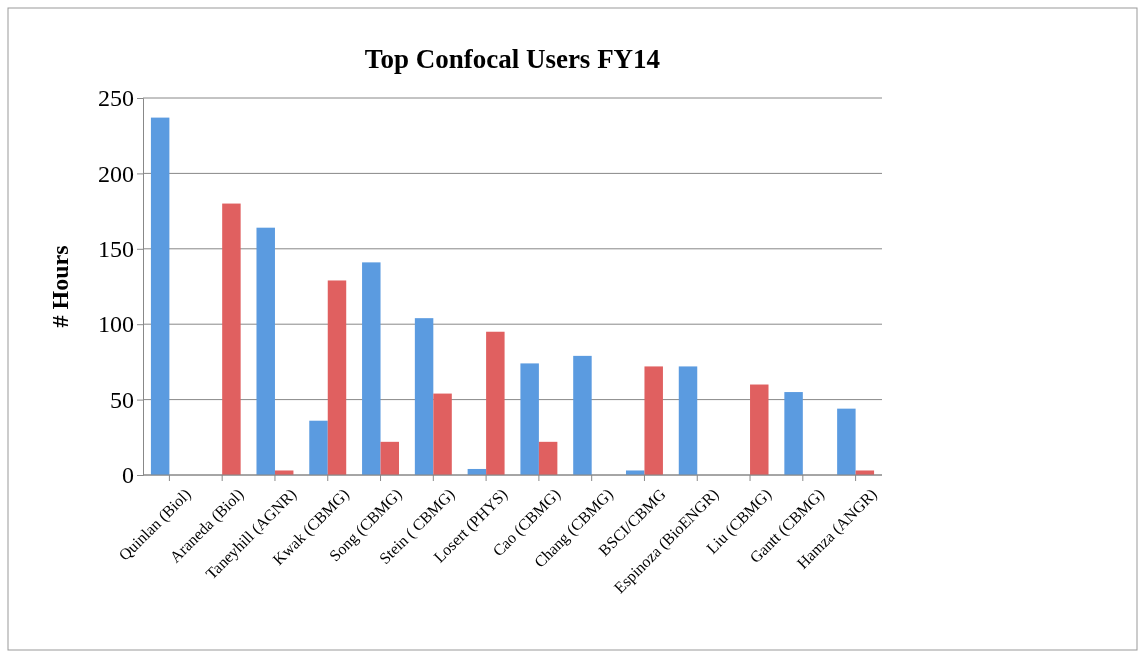  I want to click on y-tick-label: 50, so click(122, 399).